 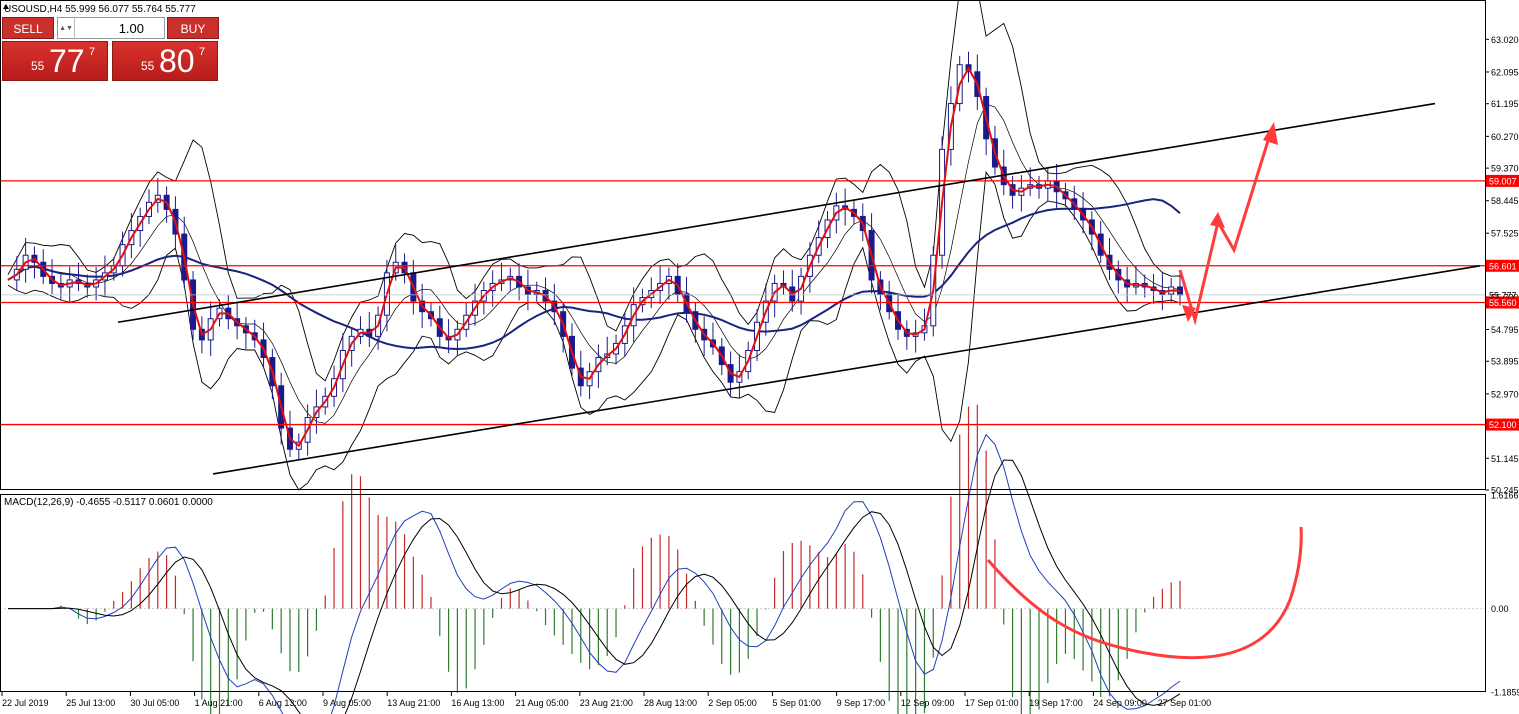 I want to click on time-axis-label: 23 Aug 21:00, so click(x=606, y=703).